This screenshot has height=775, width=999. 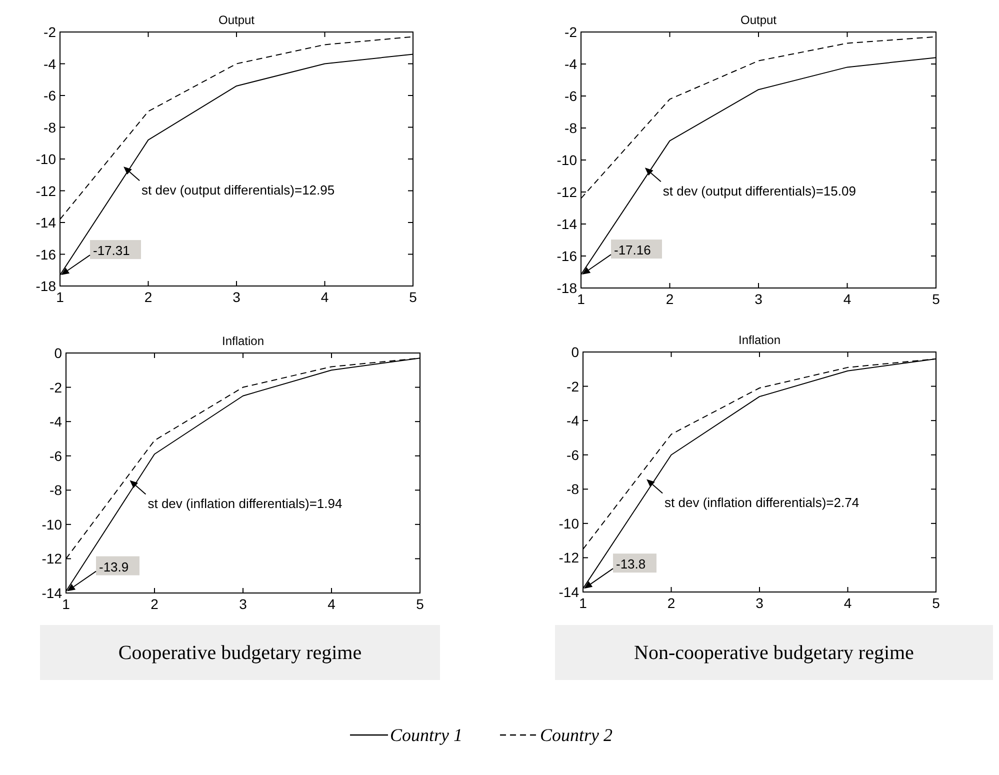 What do you see at coordinates (238, 190) in the screenshot?
I see `annotation: st dev (output differentials)=12.95` at bounding box center [238, 190].